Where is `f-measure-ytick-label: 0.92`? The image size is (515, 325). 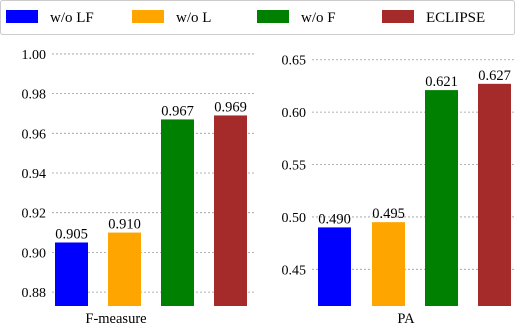 f-measure-ytick-label: 0.92 is located at coordinates (34, 214).